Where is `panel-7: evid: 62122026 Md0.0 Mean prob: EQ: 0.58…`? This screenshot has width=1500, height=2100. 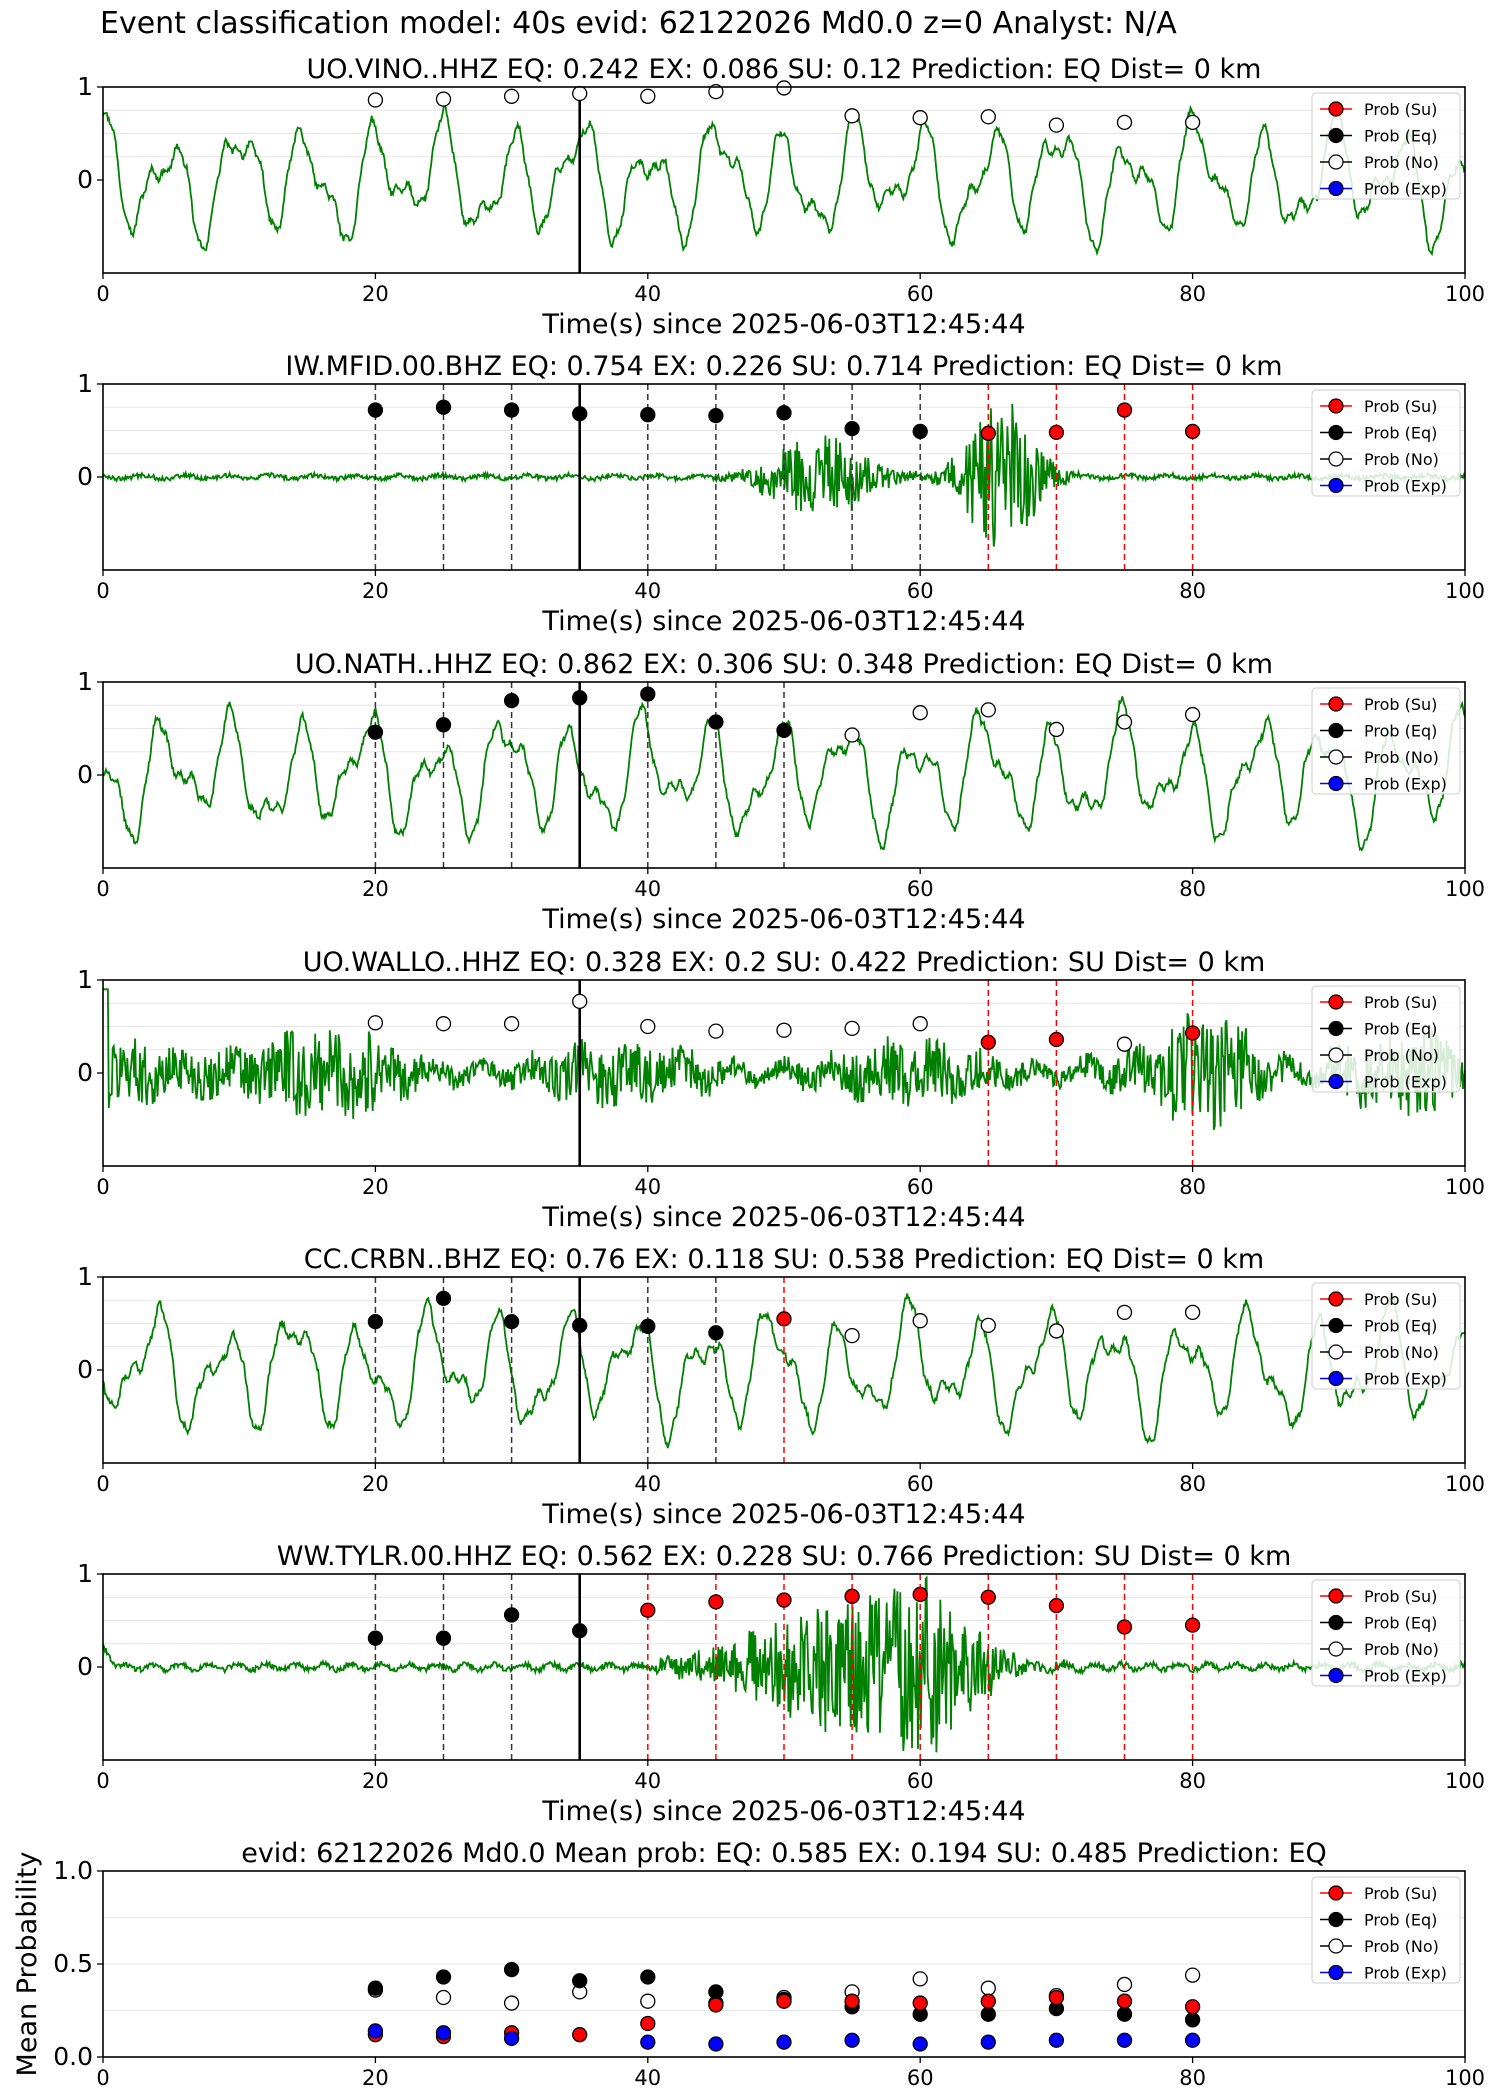
panel-7: evid: 62122026 Md0.0 Mean prob: EQ: 0.58… is located at coordinates (748, 1964).